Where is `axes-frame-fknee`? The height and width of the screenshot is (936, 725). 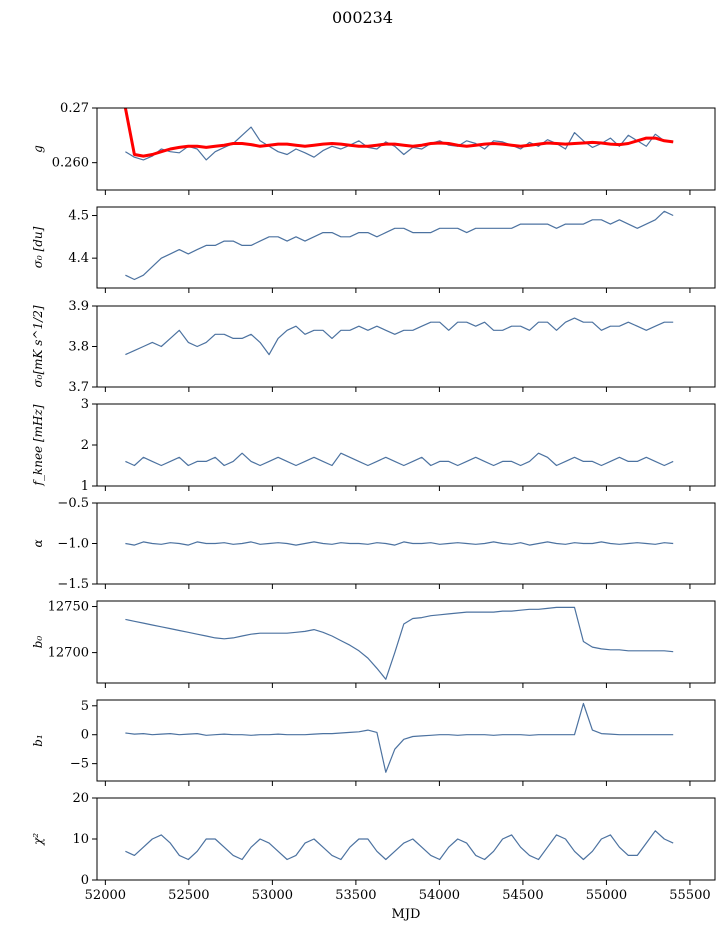 axes-frame-fknee is located at coordinates (406, 445).